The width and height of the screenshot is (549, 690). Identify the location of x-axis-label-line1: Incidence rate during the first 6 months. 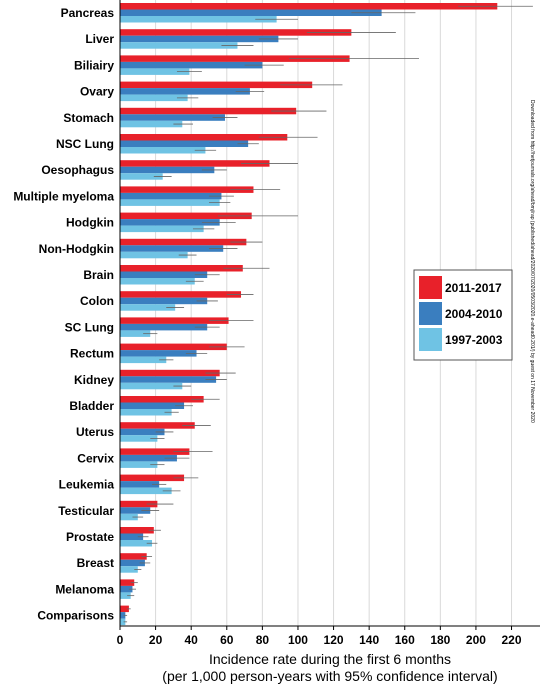
(330, 659).